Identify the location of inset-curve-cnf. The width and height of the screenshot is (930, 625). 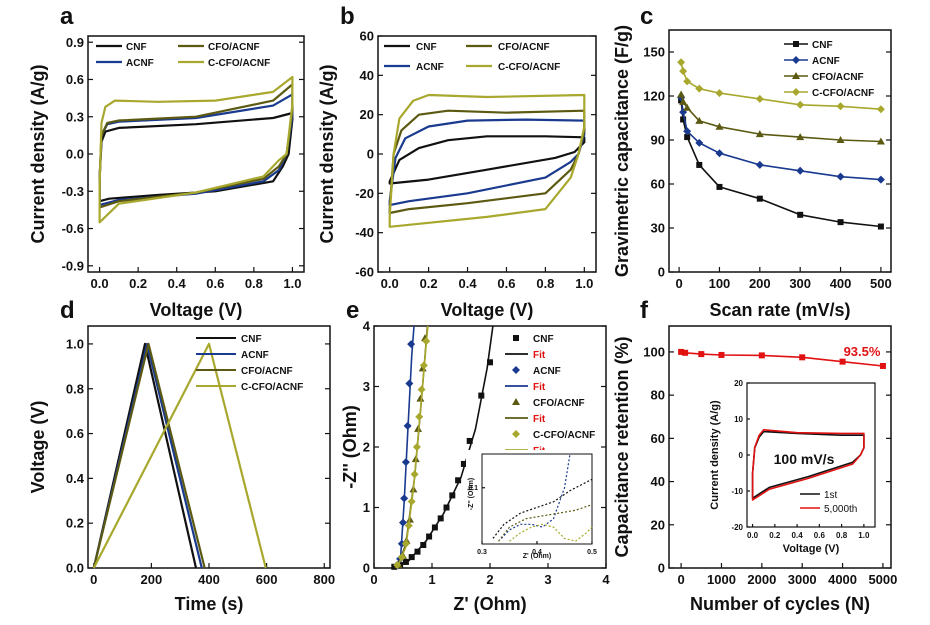
(542, 508).